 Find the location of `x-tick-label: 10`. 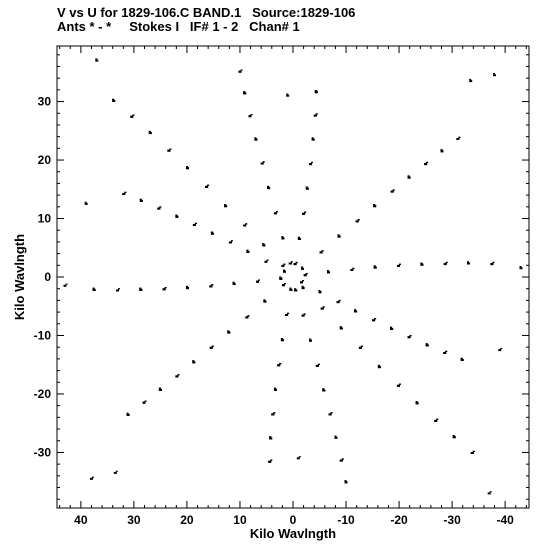

x-tick-label: 10 is located at coordinates (240, 520).